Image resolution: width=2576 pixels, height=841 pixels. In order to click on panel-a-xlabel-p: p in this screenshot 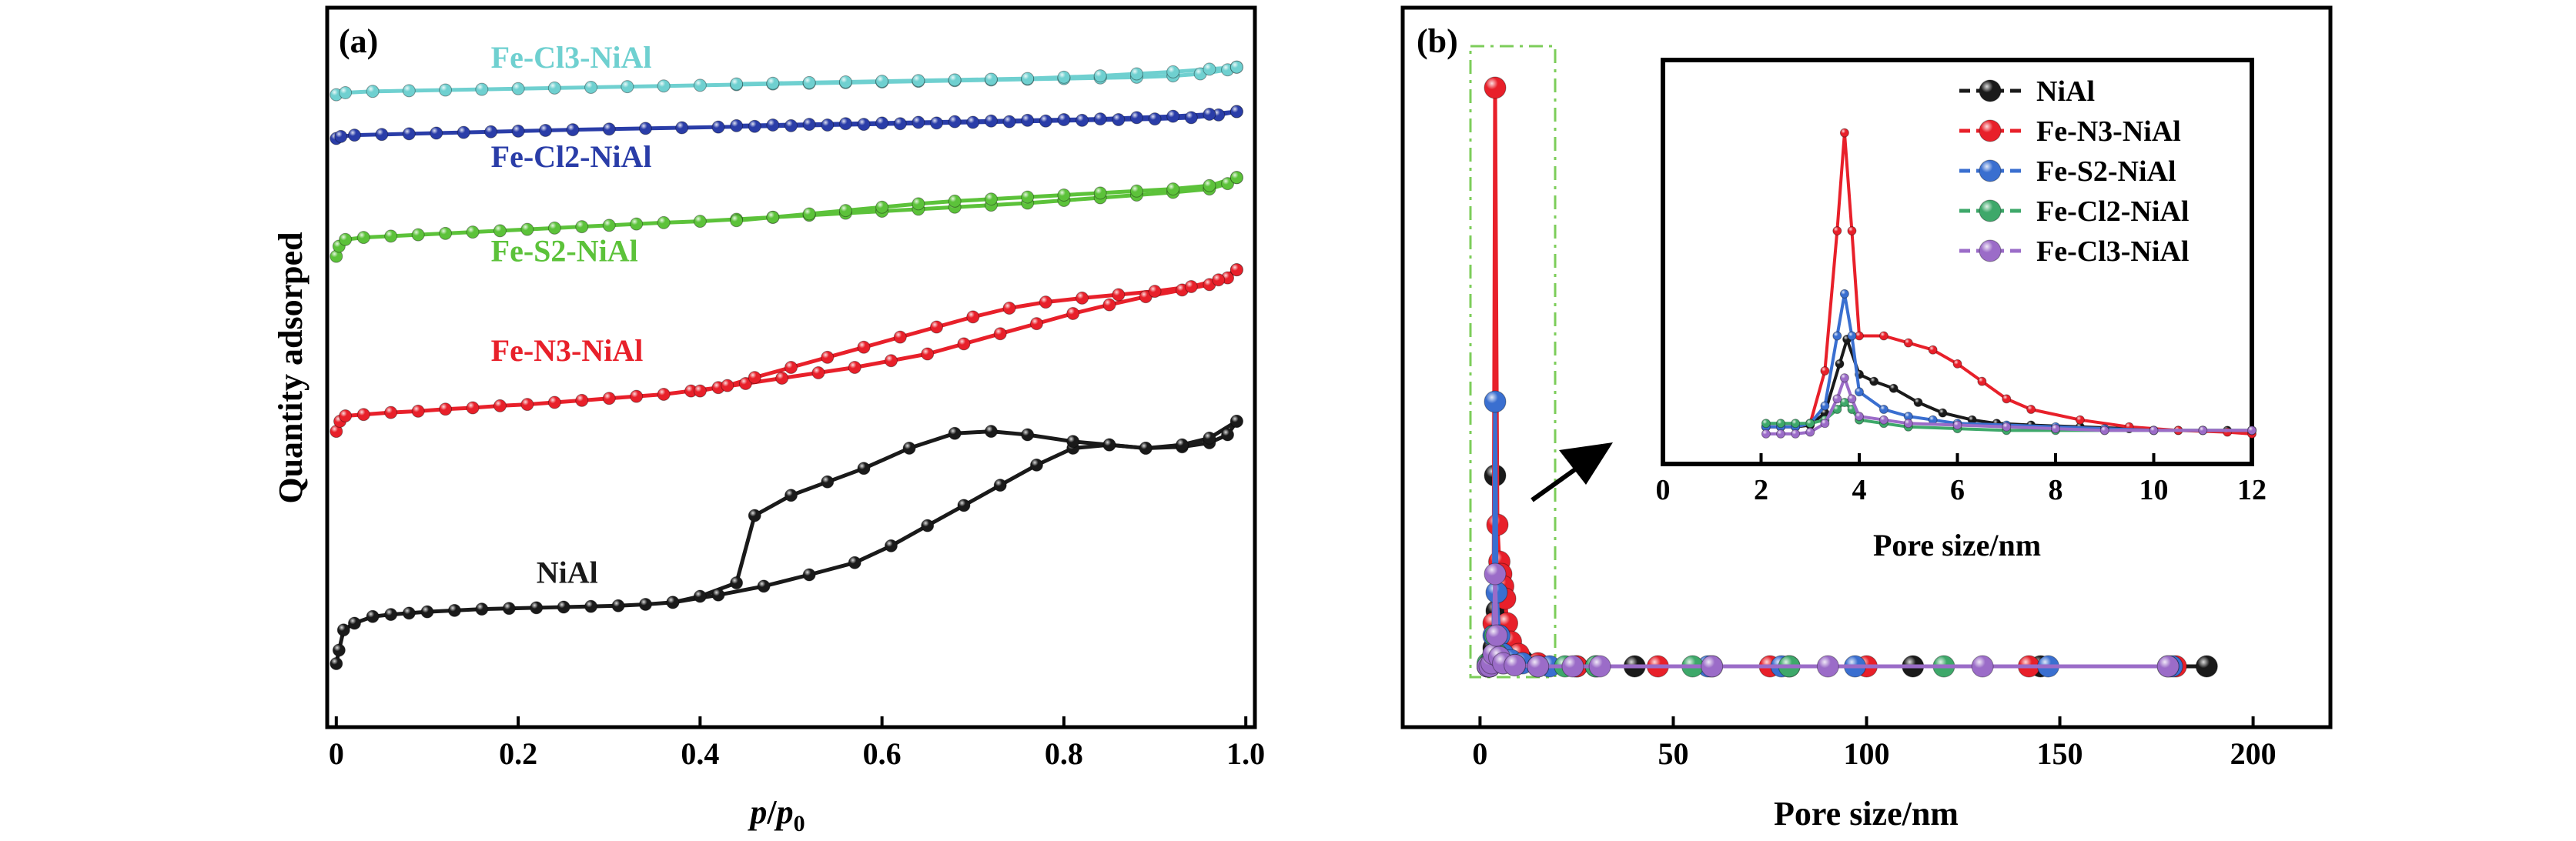, I will do `click(757, 812)`.